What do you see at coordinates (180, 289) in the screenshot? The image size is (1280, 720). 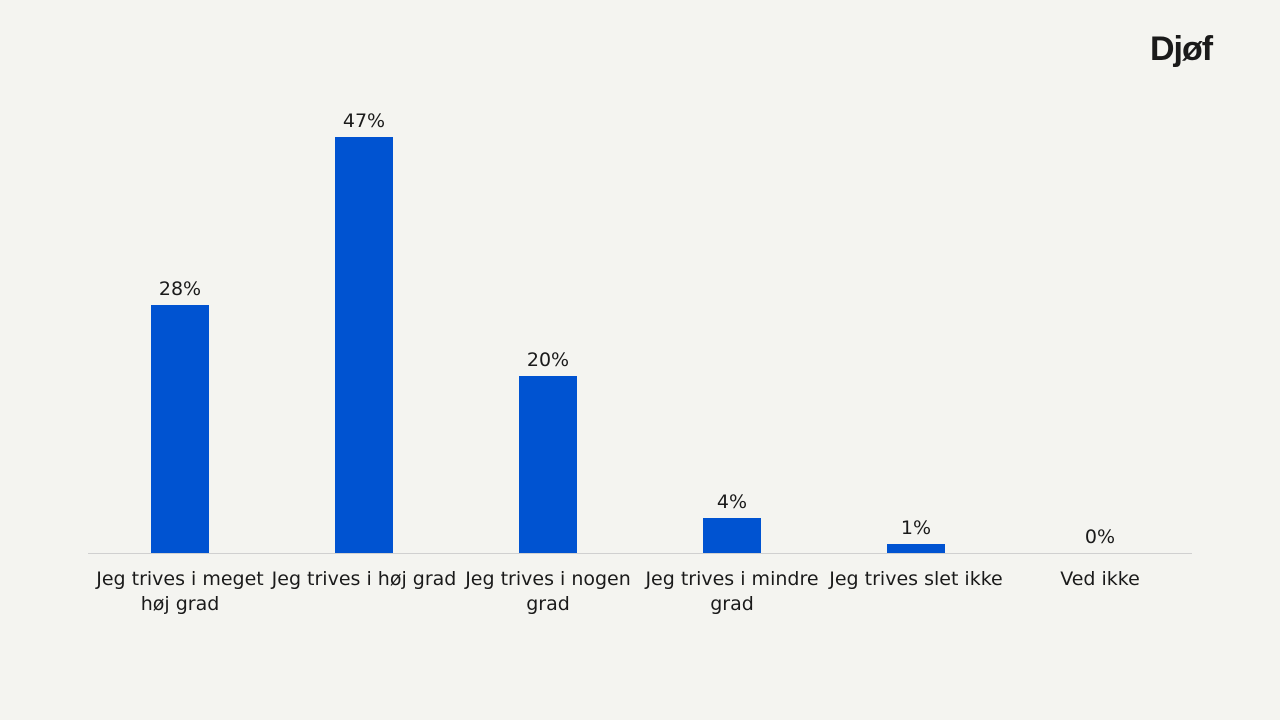 I see `value-label: 28%` at bounding box center [180, 289].